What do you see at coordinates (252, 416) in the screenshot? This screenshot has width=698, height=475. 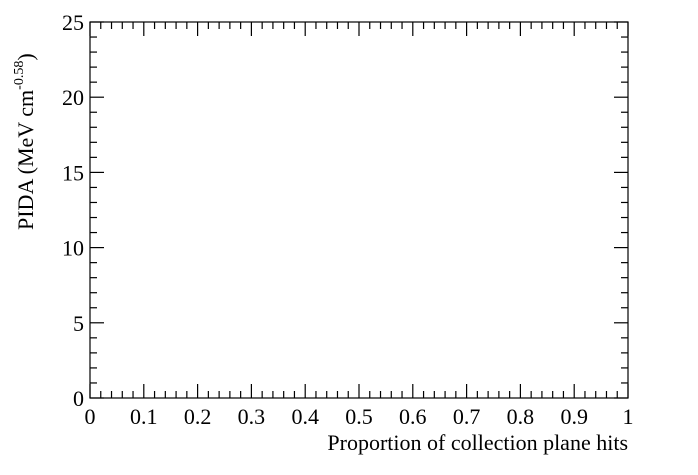 I see `x-tick-label: 0.3` at bounding box center [252, 416].